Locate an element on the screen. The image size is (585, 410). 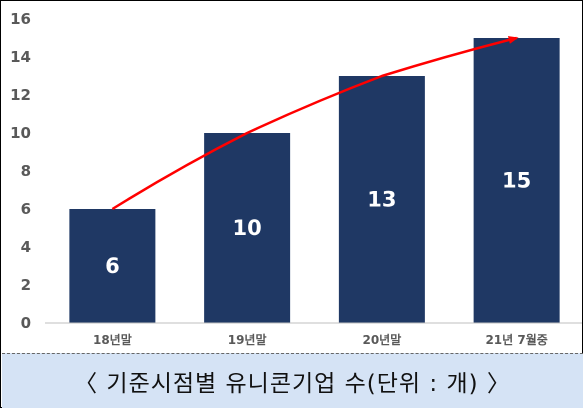
data-label: 13 is located at coordinates (381, 200).